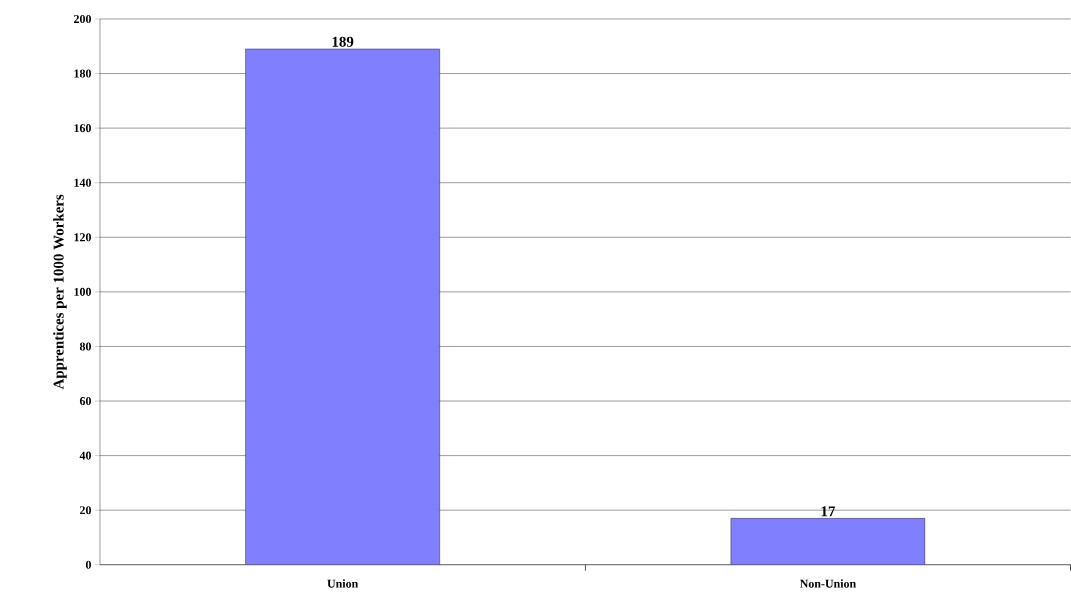  What do you see at coordinates (85, 455) in the screenshot?
I see `y-tick-label: 40` at bounding box center [85, 455].